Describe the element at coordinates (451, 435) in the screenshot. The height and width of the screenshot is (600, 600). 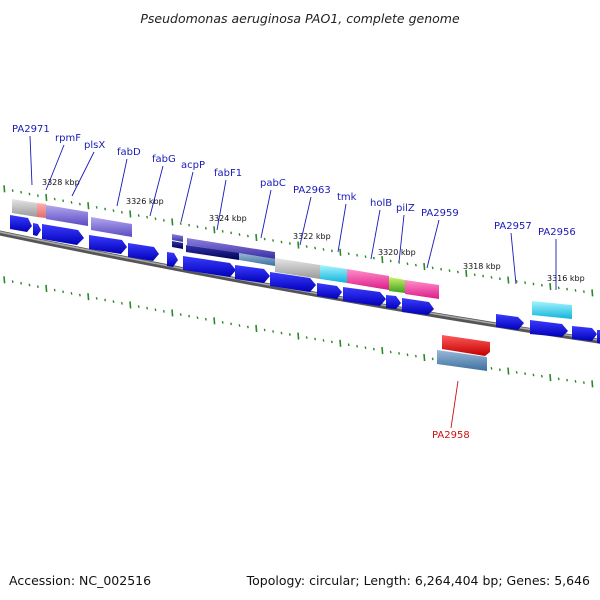
I see `gene-label-PA2958: PA2958` at that location.